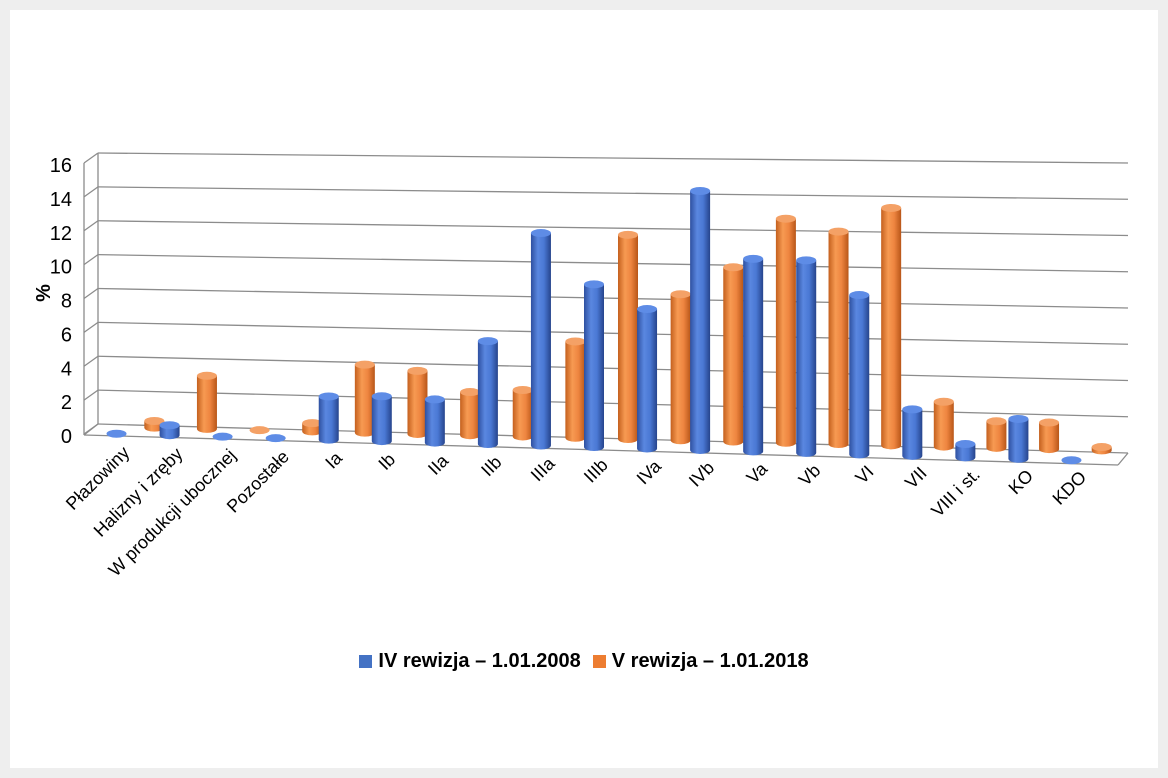 The width and height of the screenshot is (1168, 778). I want to click on category-label: Vb, so click(810, 475).